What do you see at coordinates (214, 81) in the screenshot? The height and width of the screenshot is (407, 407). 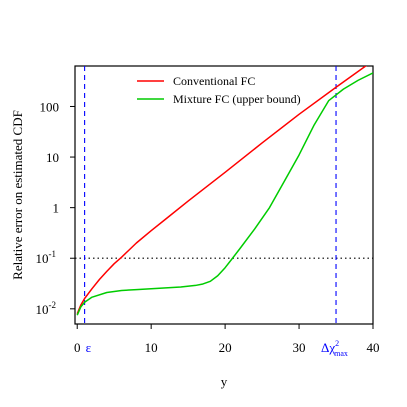 I see `legend-label: Conventional FC` at bounding box center [214, 81].